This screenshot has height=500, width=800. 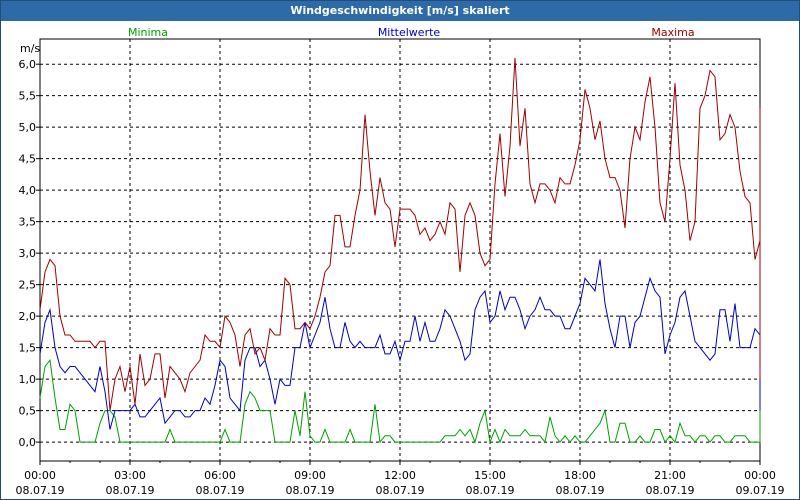 I want to click on y-tick-label: 4,0, so click(x=28, y=190).